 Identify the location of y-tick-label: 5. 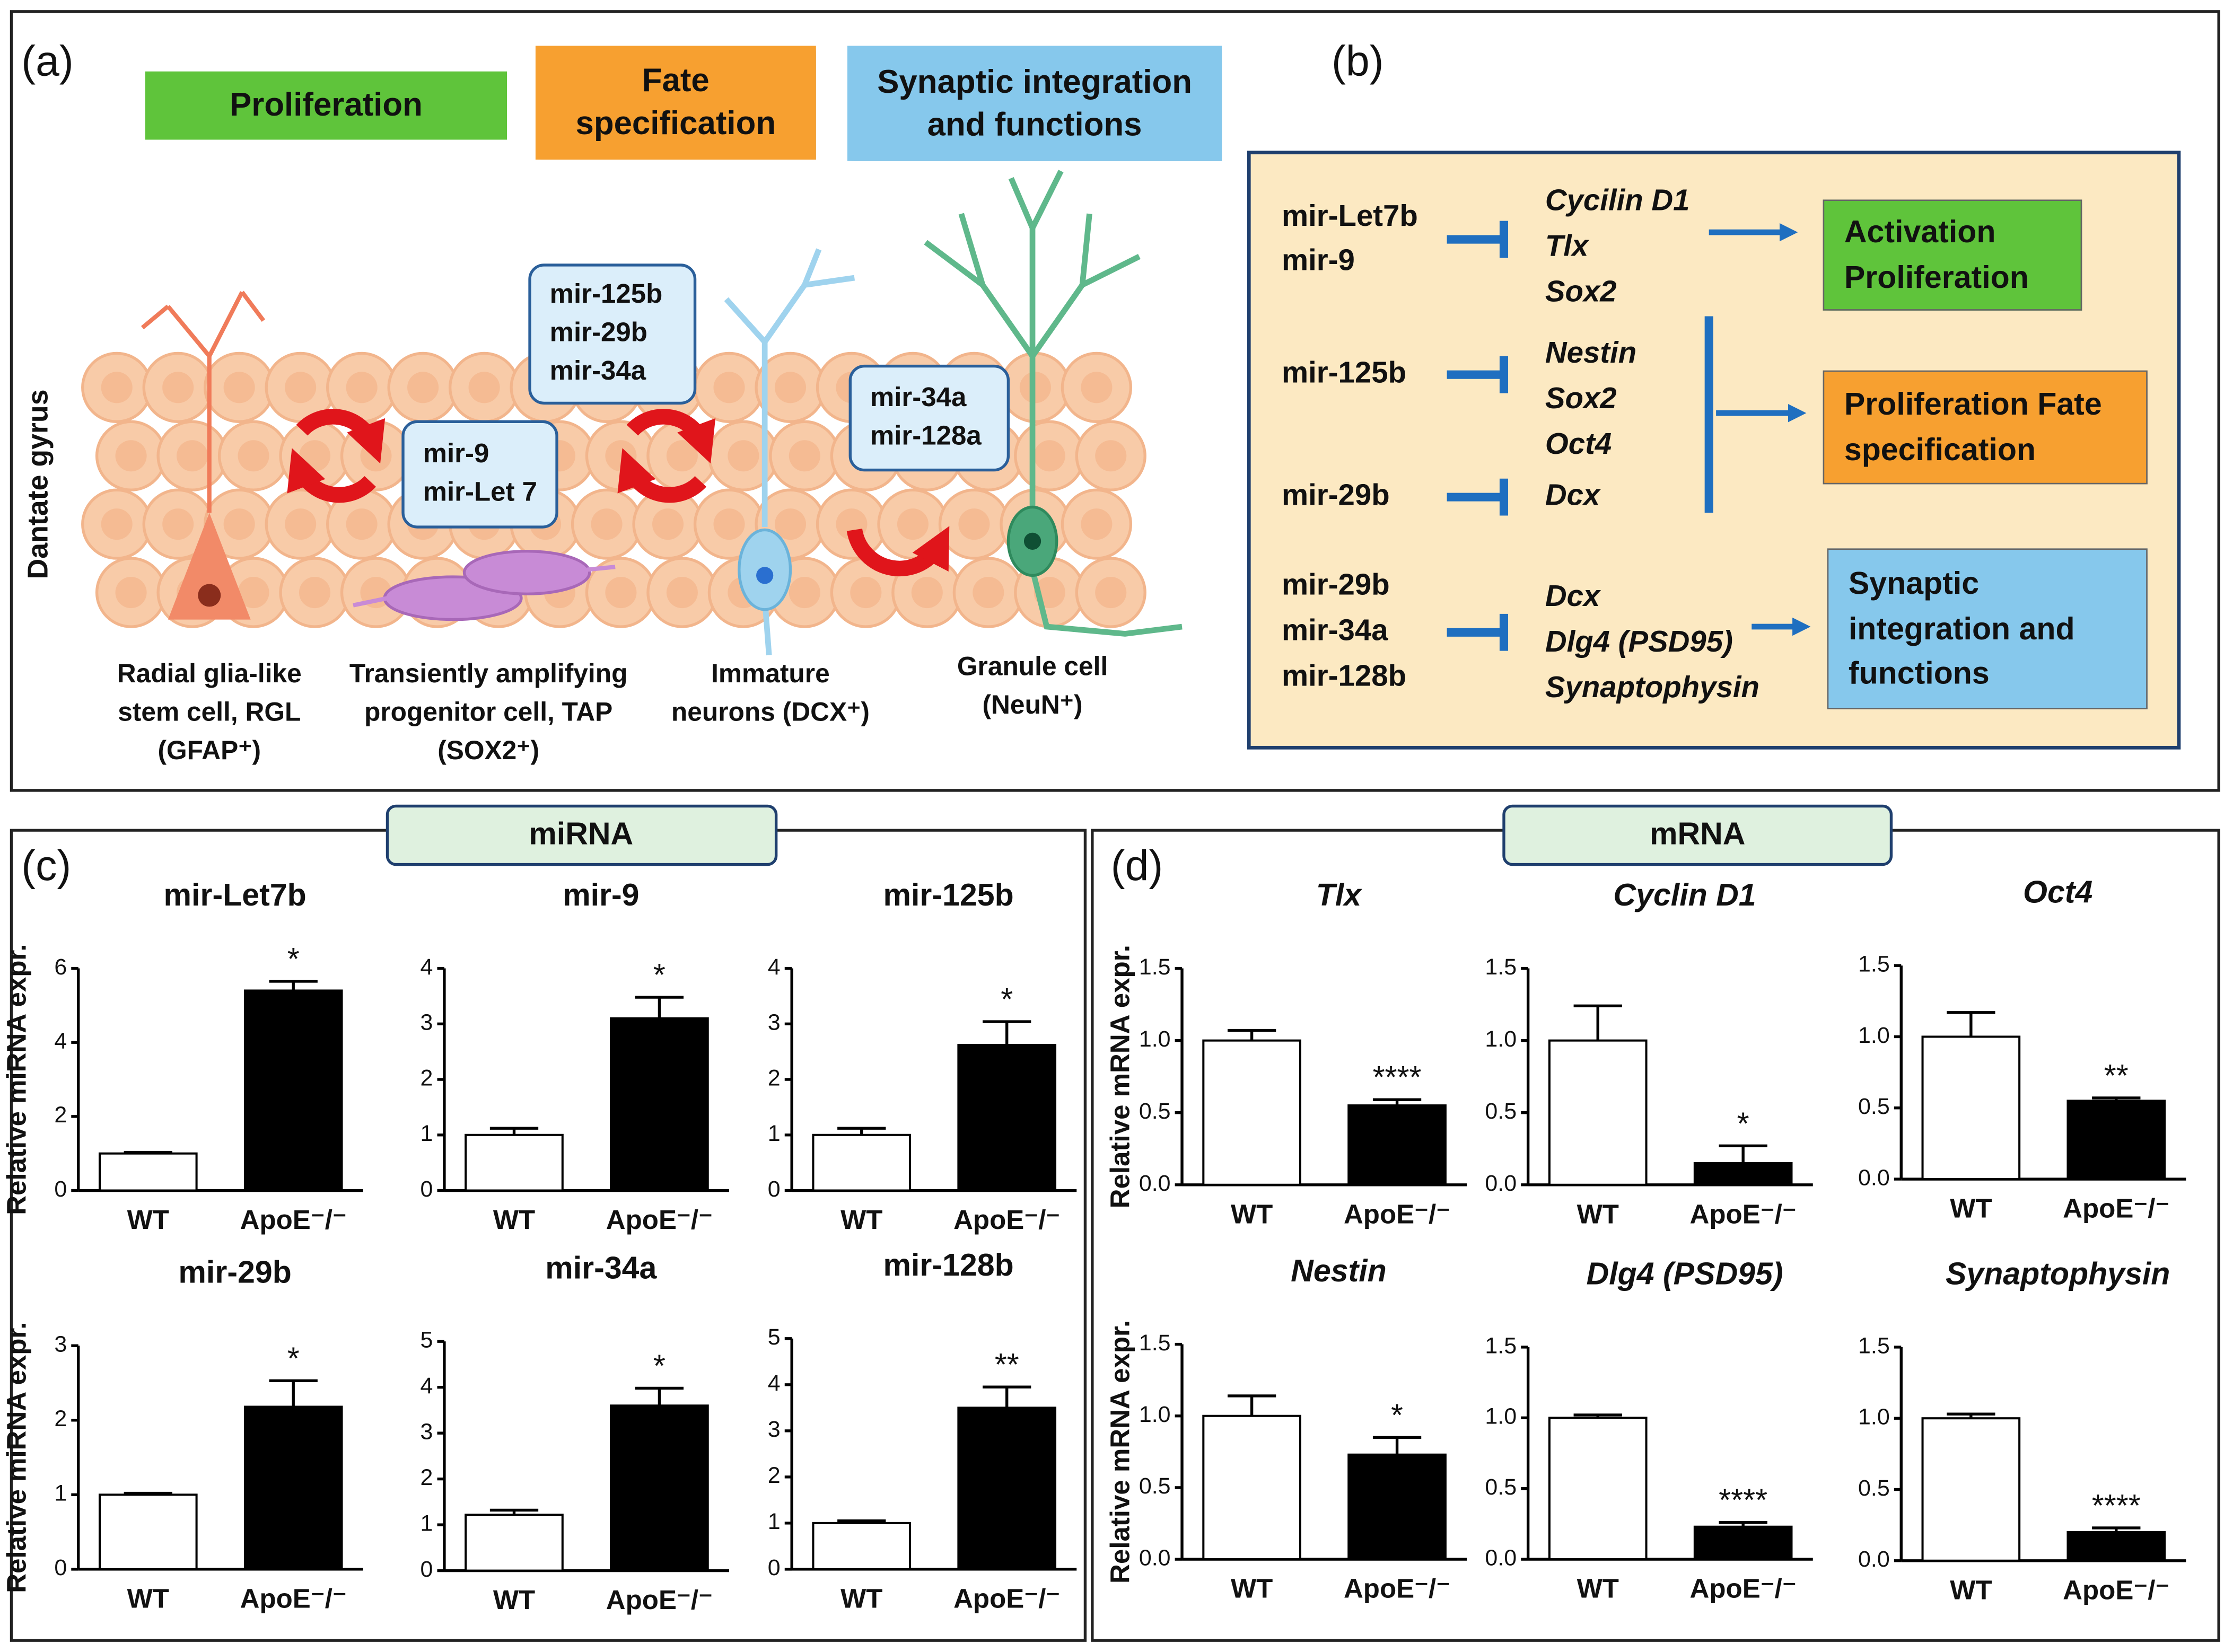
(774, 1337).